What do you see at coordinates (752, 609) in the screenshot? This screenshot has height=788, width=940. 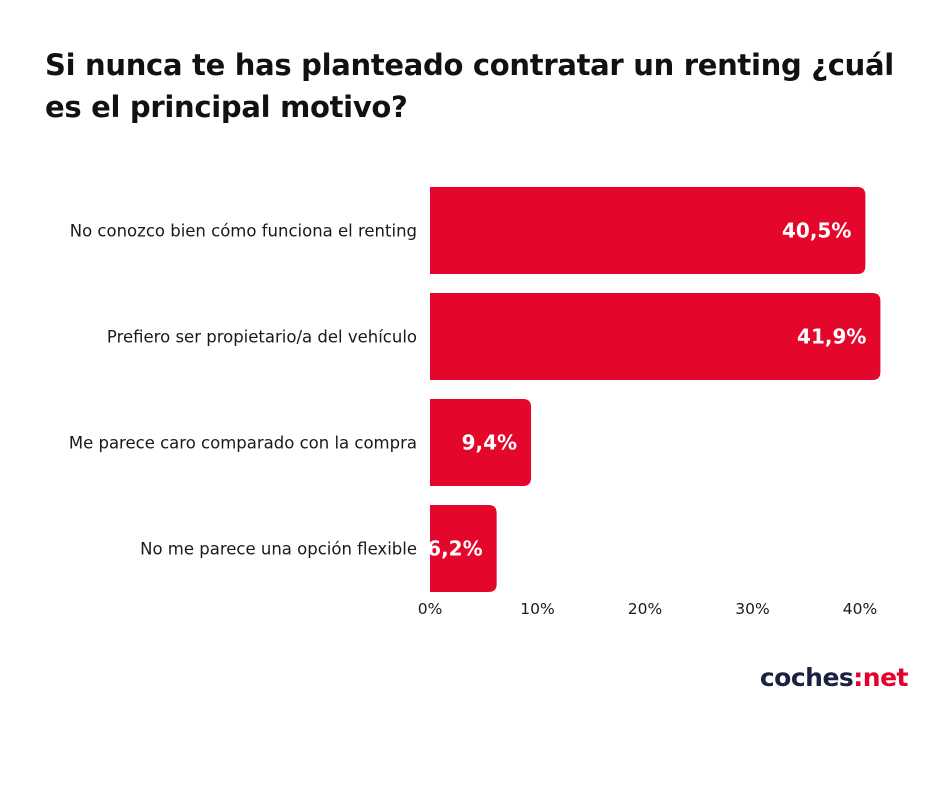 I see `x-tick-label: 30%` at bounding box center [752, 609].